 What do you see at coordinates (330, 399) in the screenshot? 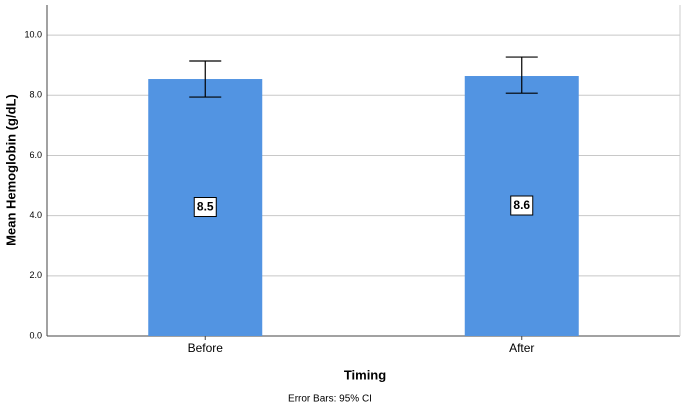
I see `footnote: Error Bars: 95% CI` at bounding box center [330, 399].